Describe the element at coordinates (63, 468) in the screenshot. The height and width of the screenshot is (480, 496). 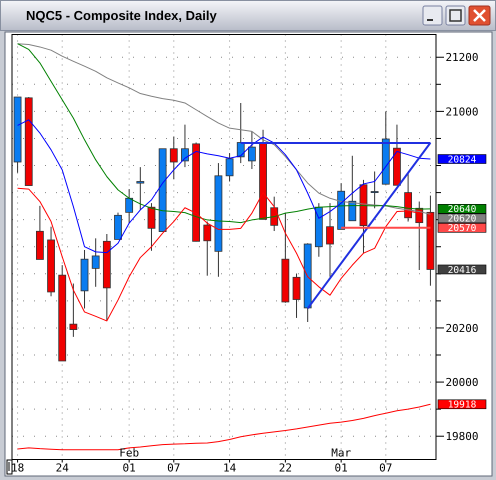
I see `x-tick-label: 24` at that location.